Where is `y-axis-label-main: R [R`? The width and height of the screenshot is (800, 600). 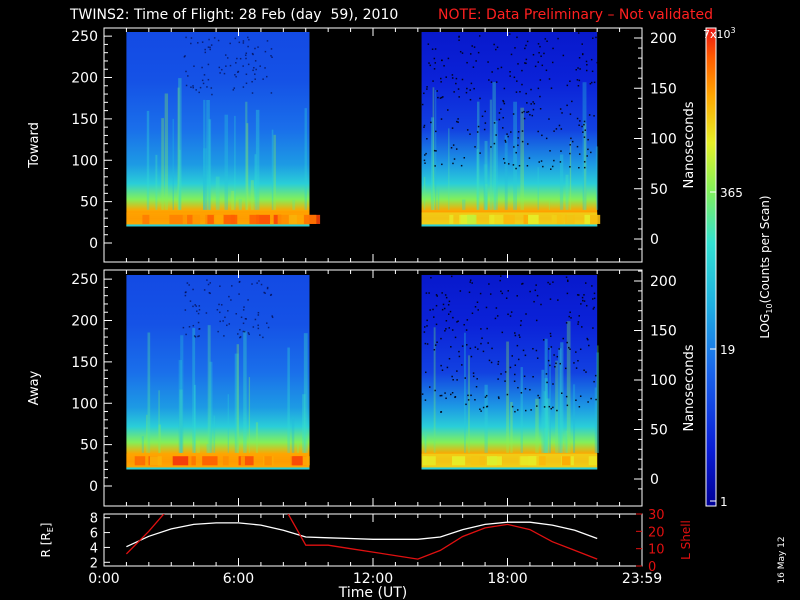 y-axis-label-main: R [R is located at coordinates (46, 544).